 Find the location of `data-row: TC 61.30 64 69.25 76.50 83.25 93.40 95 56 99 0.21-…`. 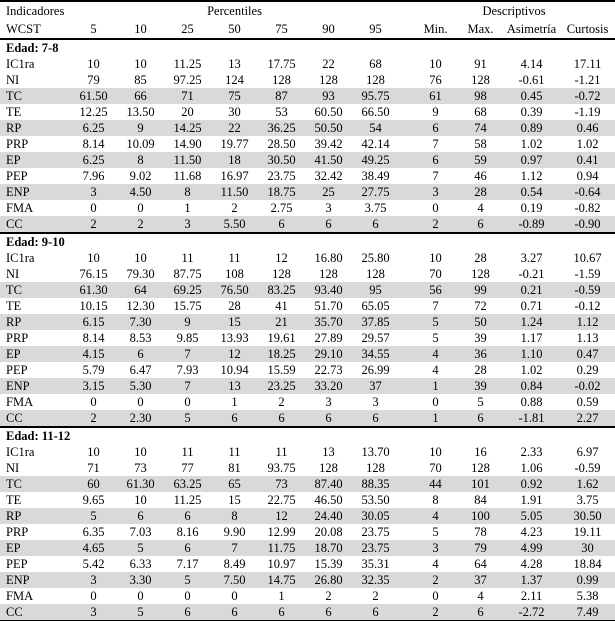

data-row: TC 61.30 64 69.25 76.50 83.25 93.40 95 56 99 0.21-… is located at coordinates (307, 290).